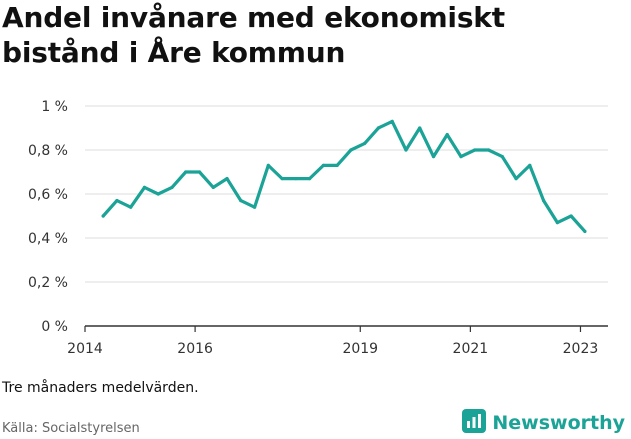 The width and height of the screenshot is (631, 439). What do you see at coordinates (471, 349) in the screenshot?
I see `x-tick-label: 2021` at bounding box center [471, 349].